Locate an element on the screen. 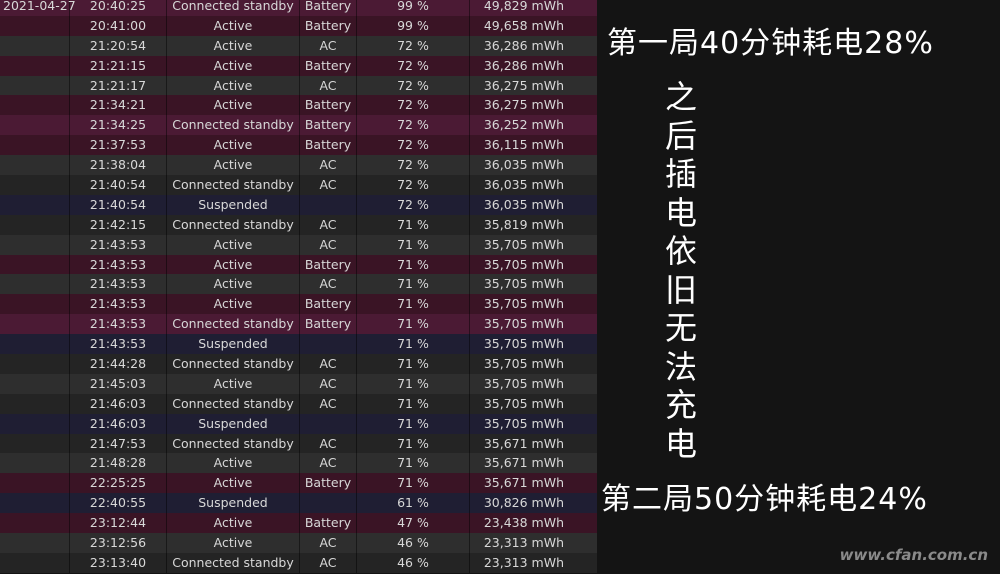  table-row: 21:20:54 Active AC 72 % 36,286 mWh is located at coordinates (298, 45).